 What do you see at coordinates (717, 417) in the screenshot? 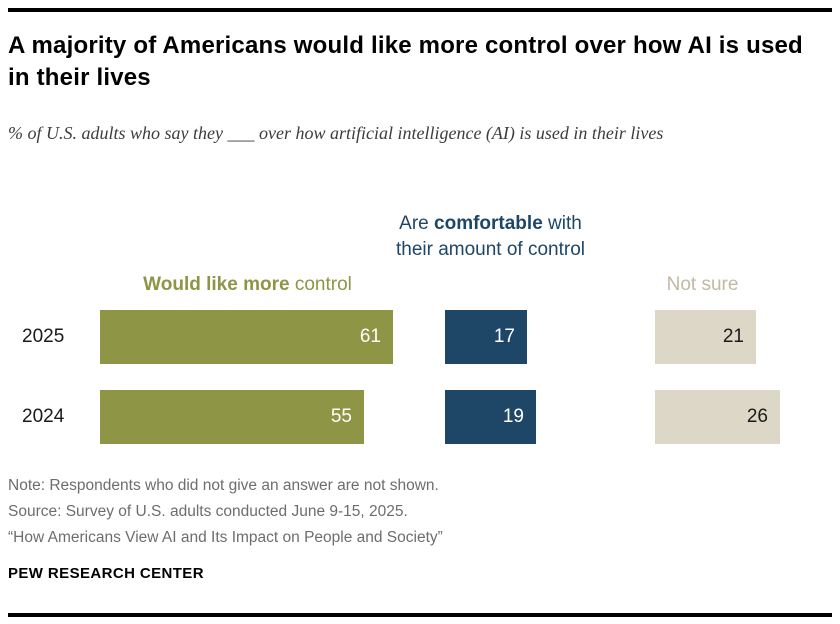
I see `bar-not-sure-2024: 26` at bounding box center [717, 417].